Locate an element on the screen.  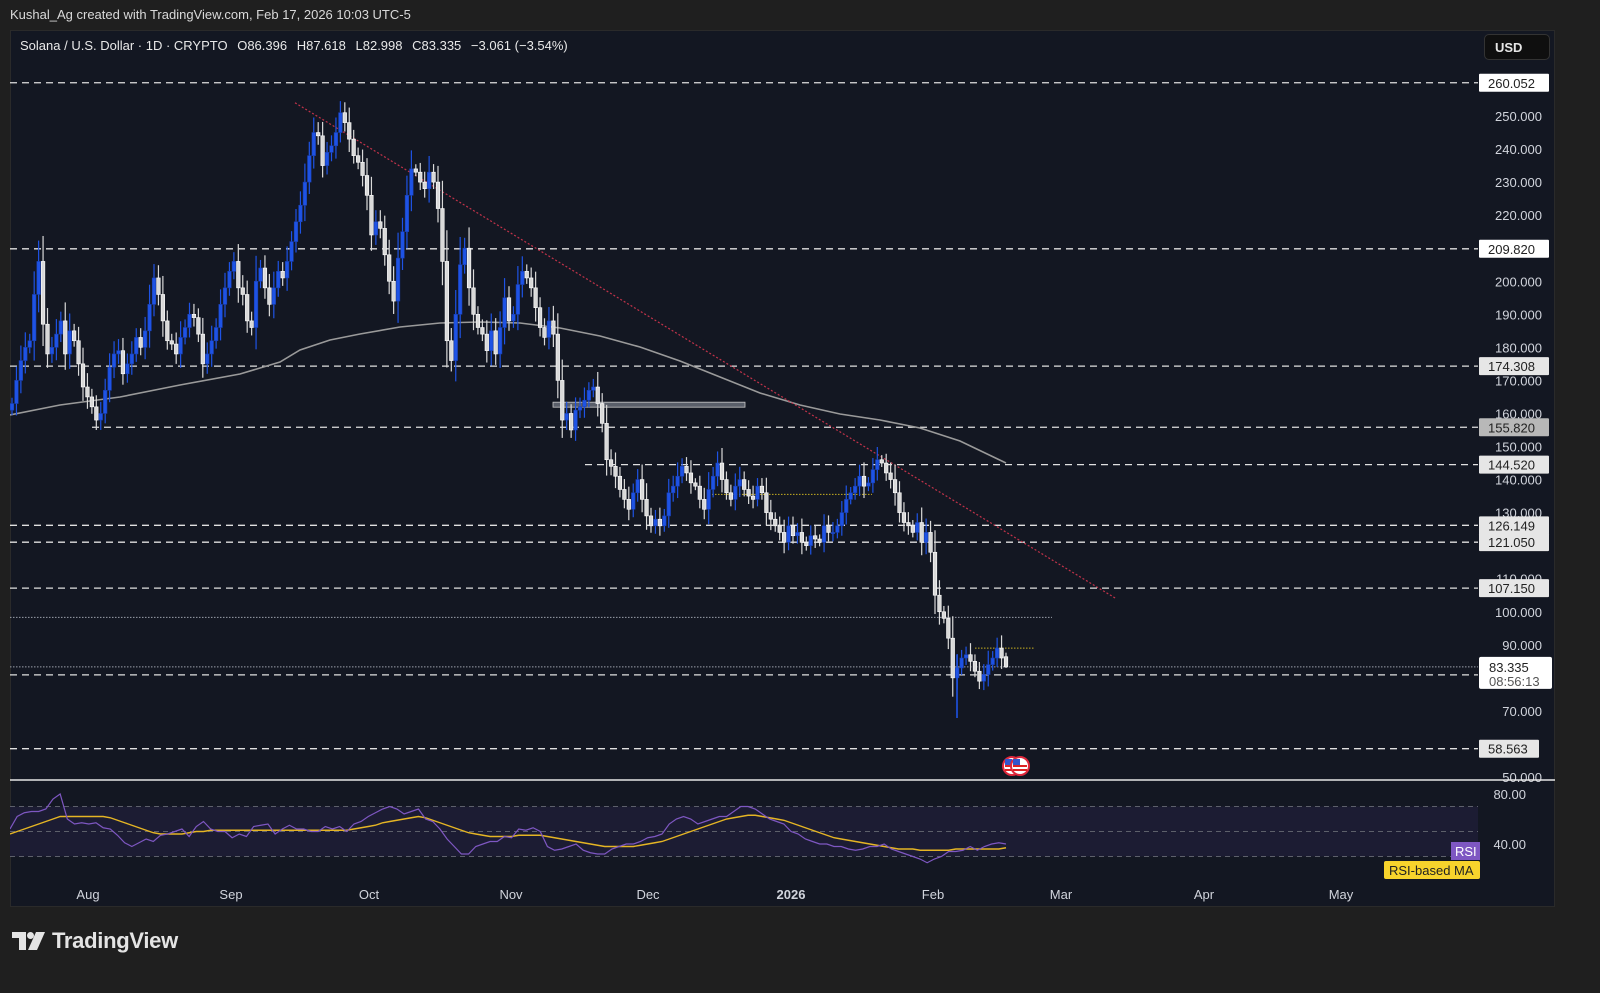
price-tick: 160.000 is located at coordinates (1518, 413).